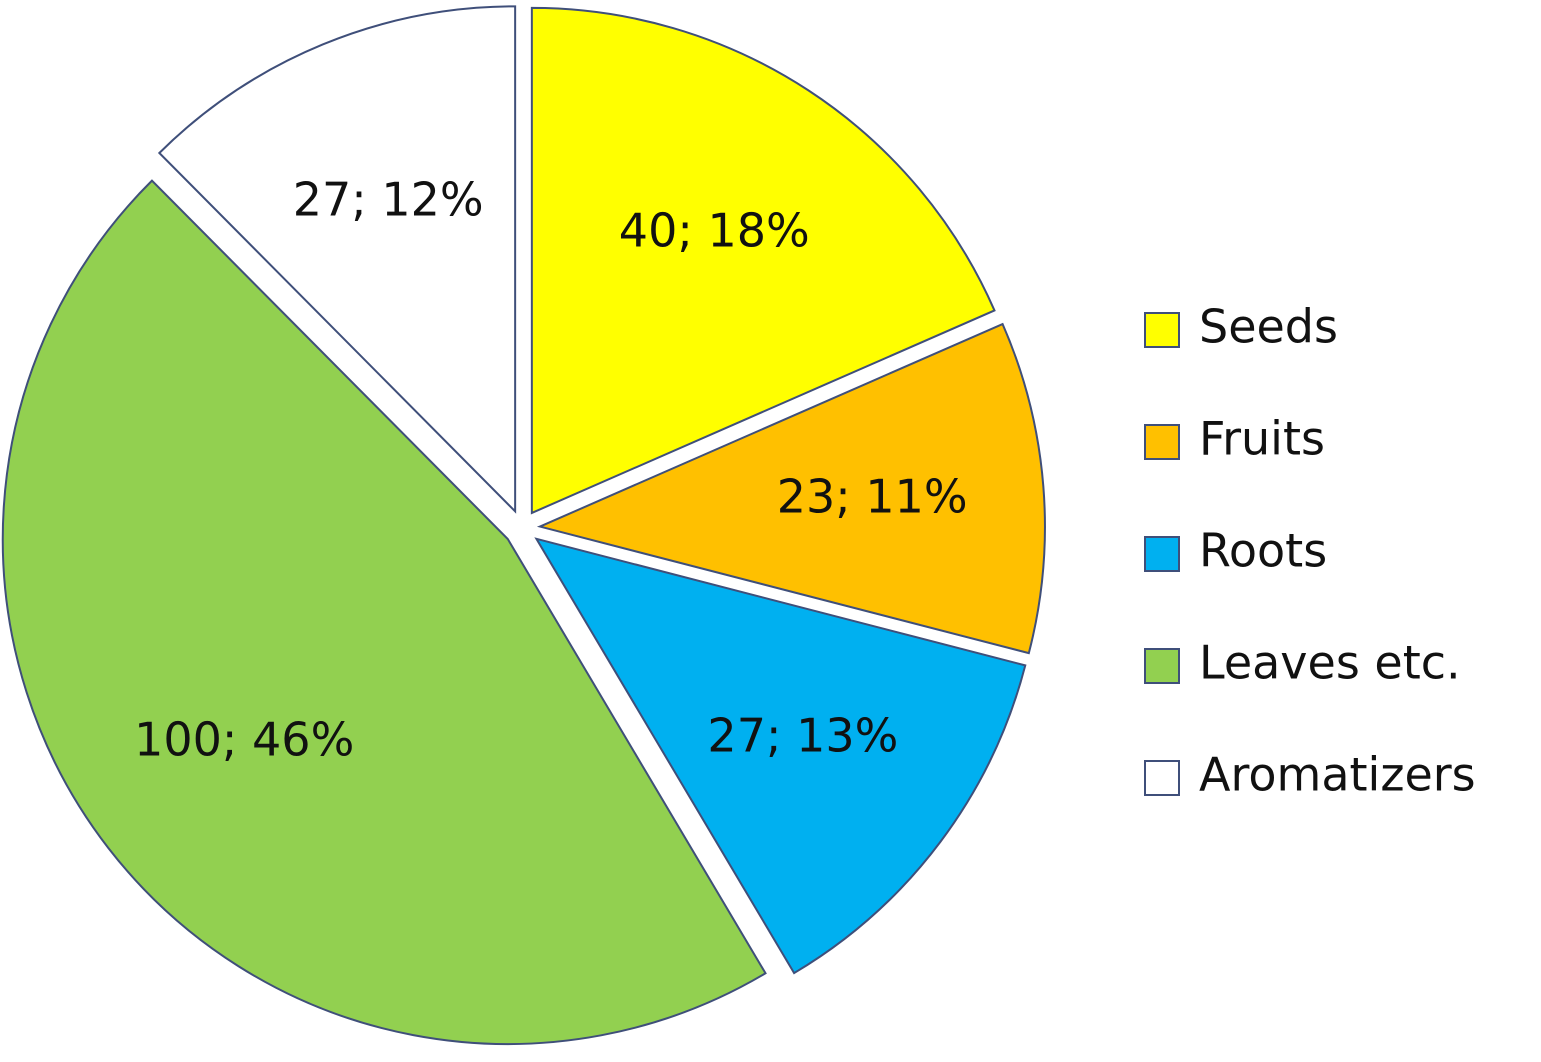 The image size is (1541, 1062). What do you see at coordinates (1162, 666) in the screenshot?
I see `legend-swatch-leaves-etc` at bounding box center [1162, 666].